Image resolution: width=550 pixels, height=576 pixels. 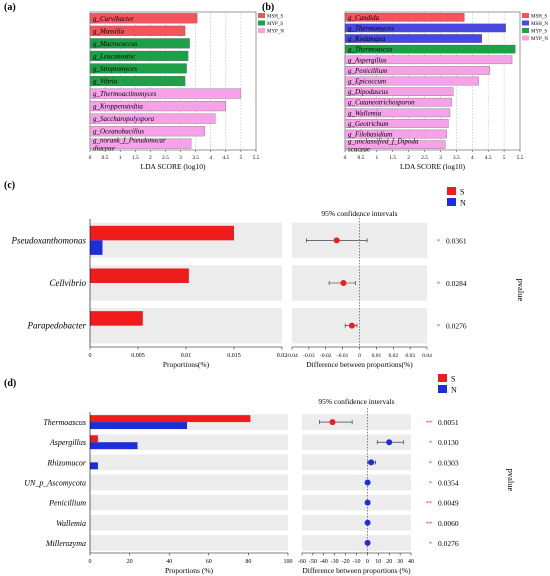 What do you see at coordinates (448, 503) in the screenshot?
I see `pvalue-value: 0.0049` at bounding box center [448, 503].